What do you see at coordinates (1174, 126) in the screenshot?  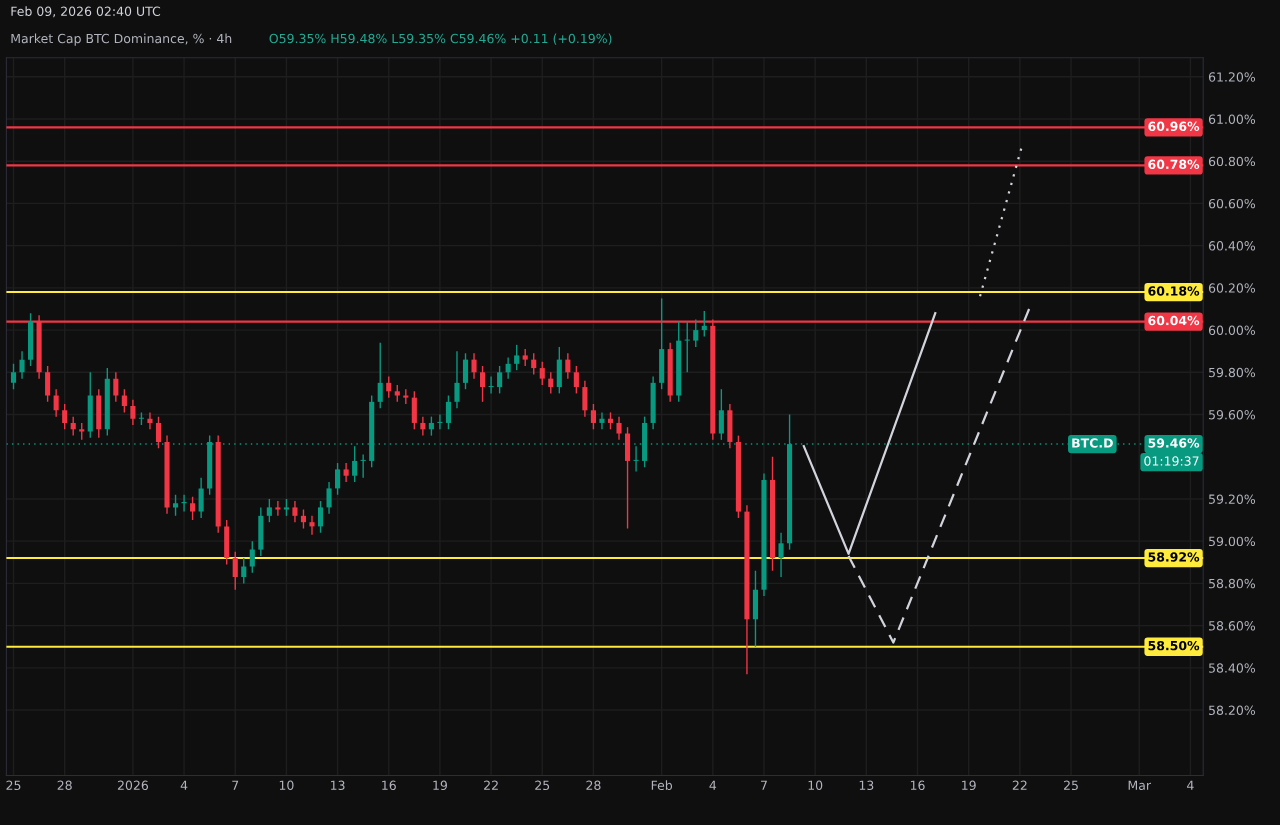 I see `ref-line-label: 60.96%` at bounding box center [1174, 126].